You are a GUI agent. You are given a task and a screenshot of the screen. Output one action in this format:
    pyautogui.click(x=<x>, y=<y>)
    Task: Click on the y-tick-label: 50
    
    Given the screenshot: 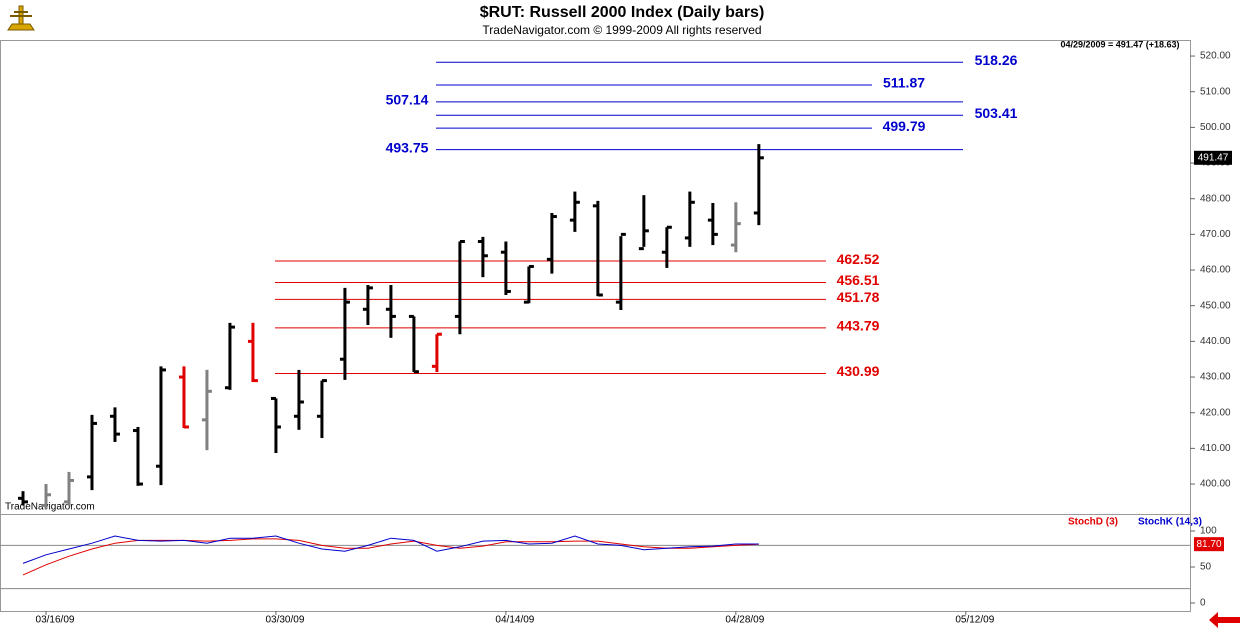 What is the action you would take?
    pyautogui.click(x=1206, y=567)
    